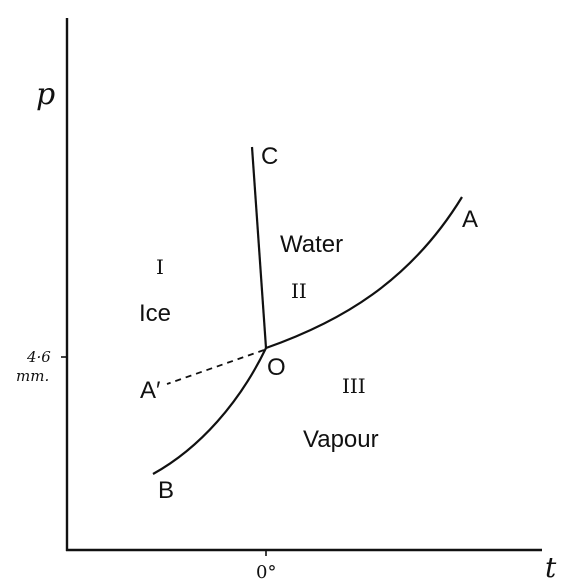  What do you see at coordinates (150, 390) in the screenshot?
I see `label-a-prime: A′` at bounding box center [150, 390].